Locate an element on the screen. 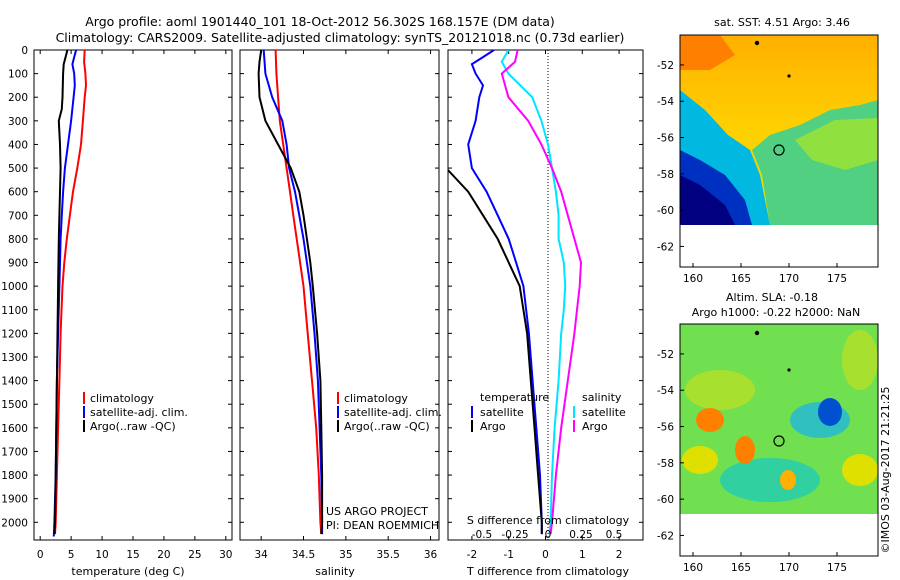  depth-tick-label: 1300 is located at coordinates (14, 358).